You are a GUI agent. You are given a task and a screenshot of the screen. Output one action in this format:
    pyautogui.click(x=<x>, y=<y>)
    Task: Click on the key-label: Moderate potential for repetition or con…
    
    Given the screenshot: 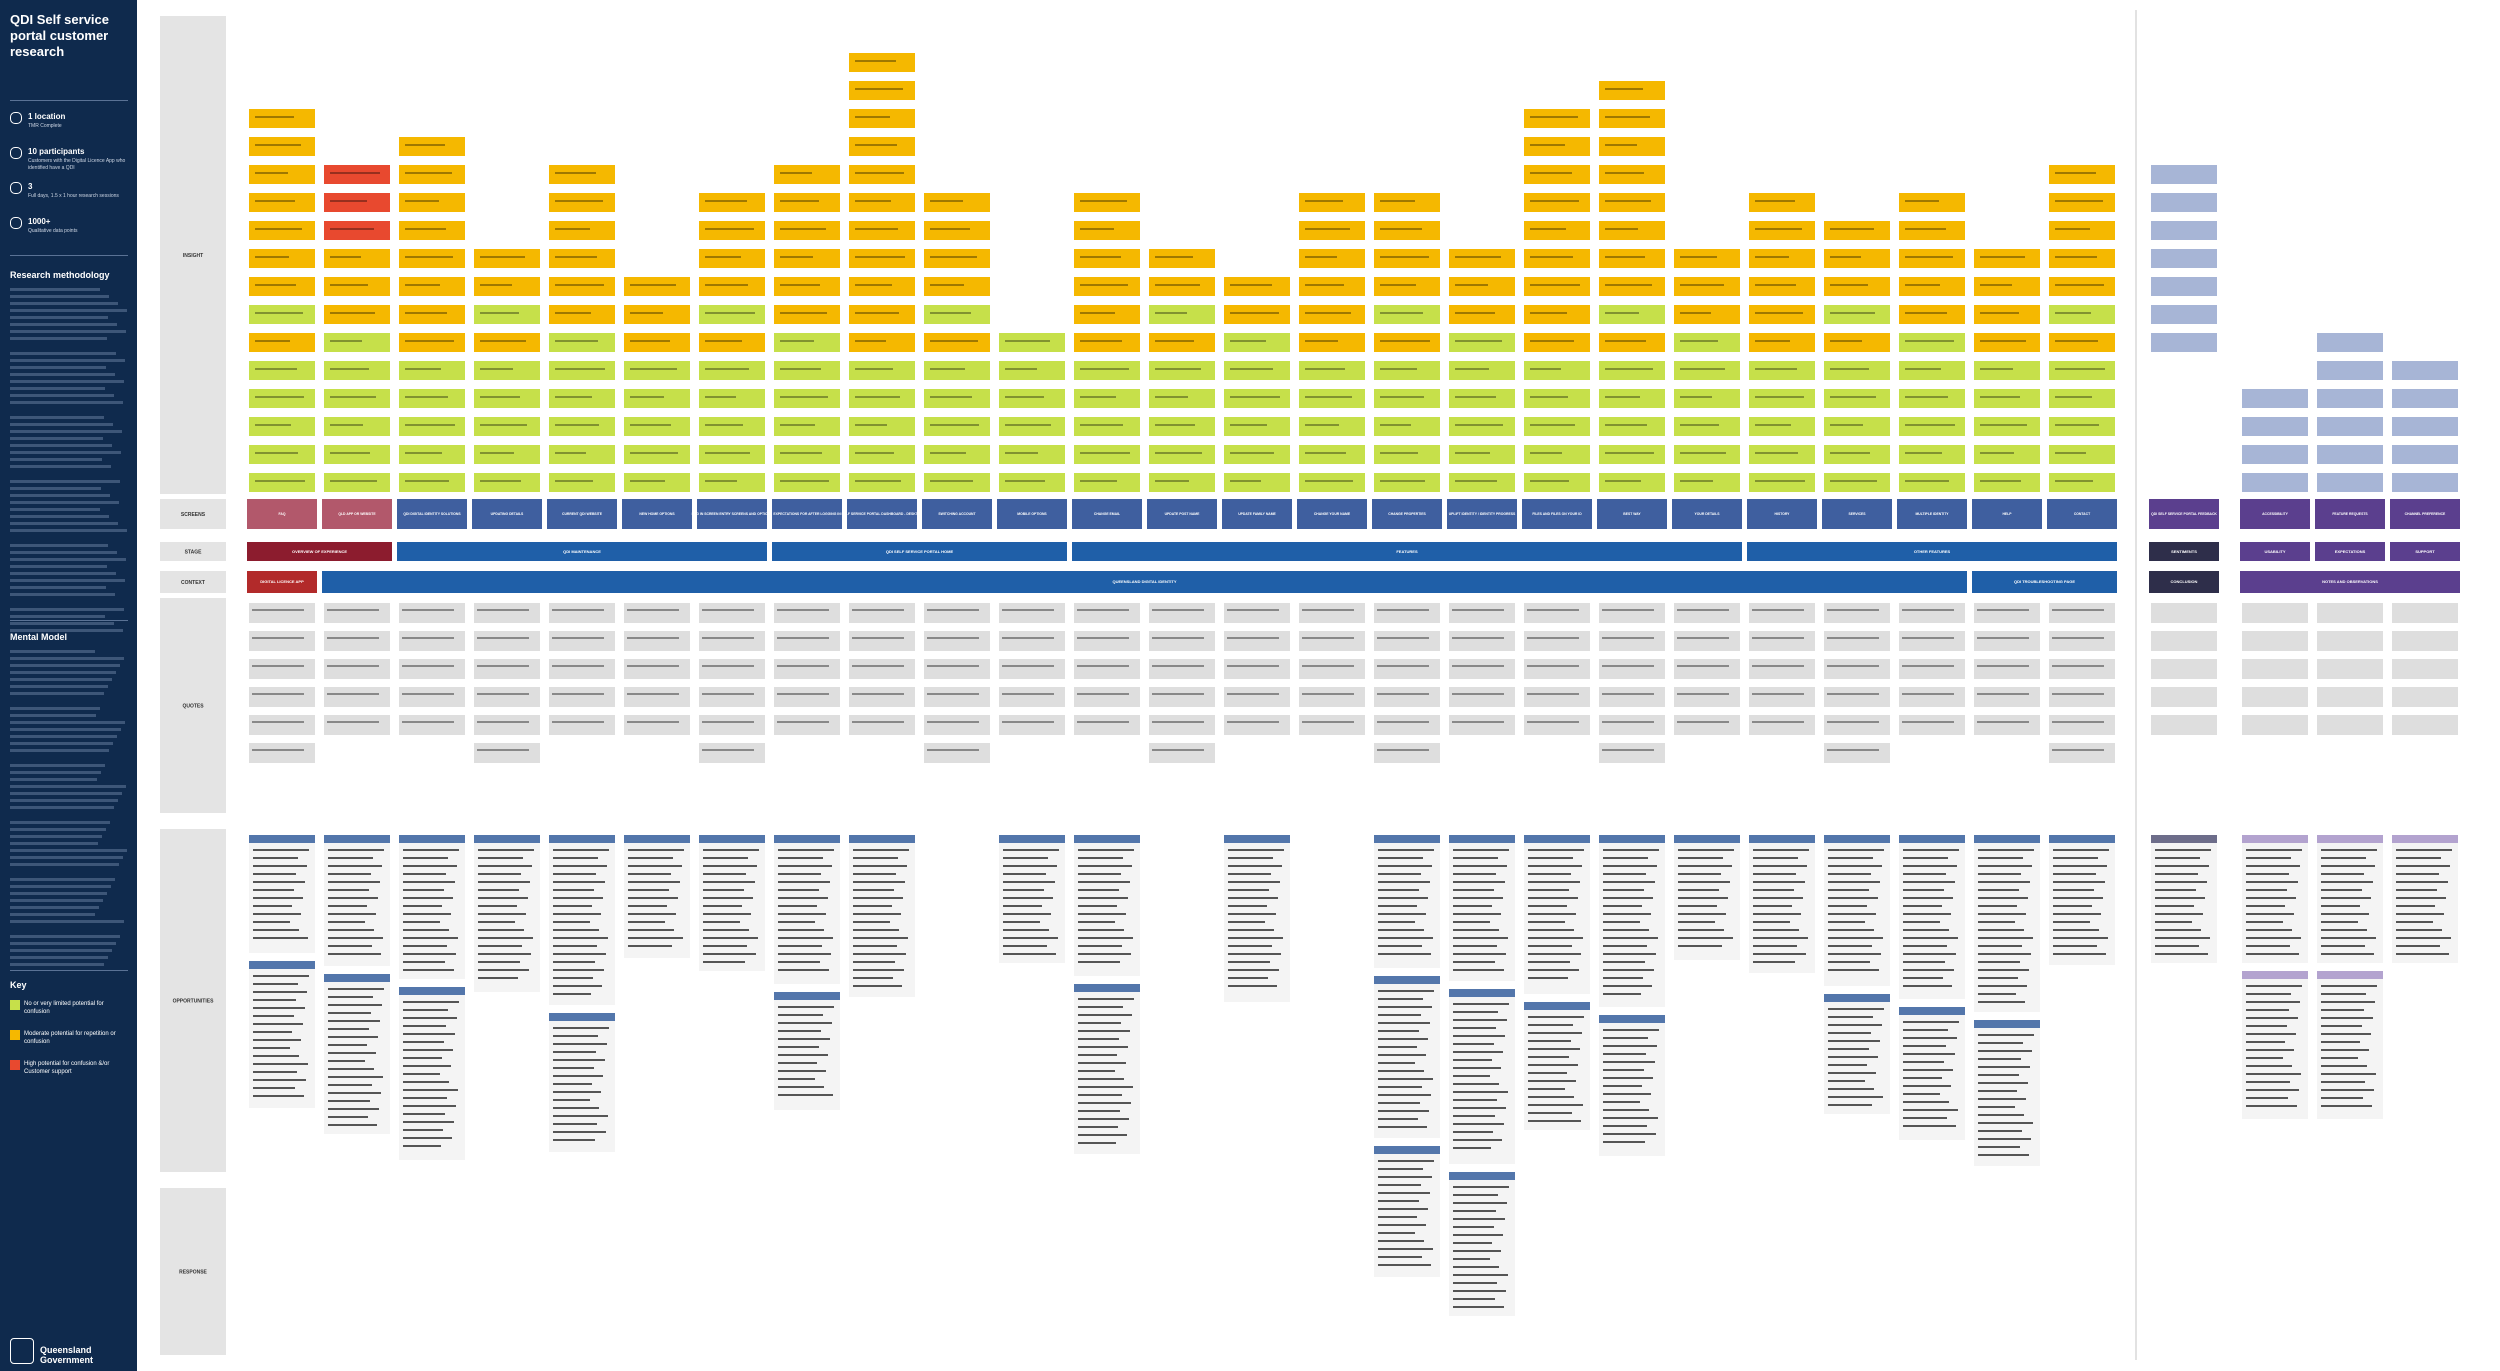 What is the action you would take?
    pyautogui.click(x=70, y=1038)
    